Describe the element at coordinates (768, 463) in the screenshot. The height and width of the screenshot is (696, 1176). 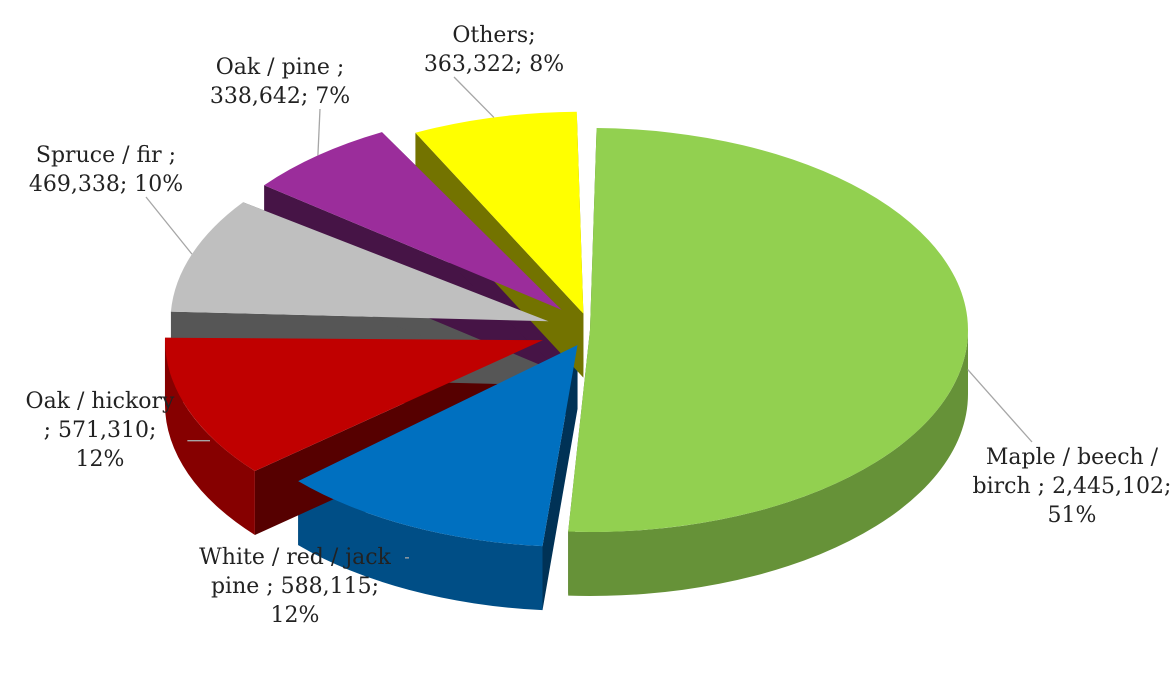
I see `slice-rim-maple-beech-birch` at that location.